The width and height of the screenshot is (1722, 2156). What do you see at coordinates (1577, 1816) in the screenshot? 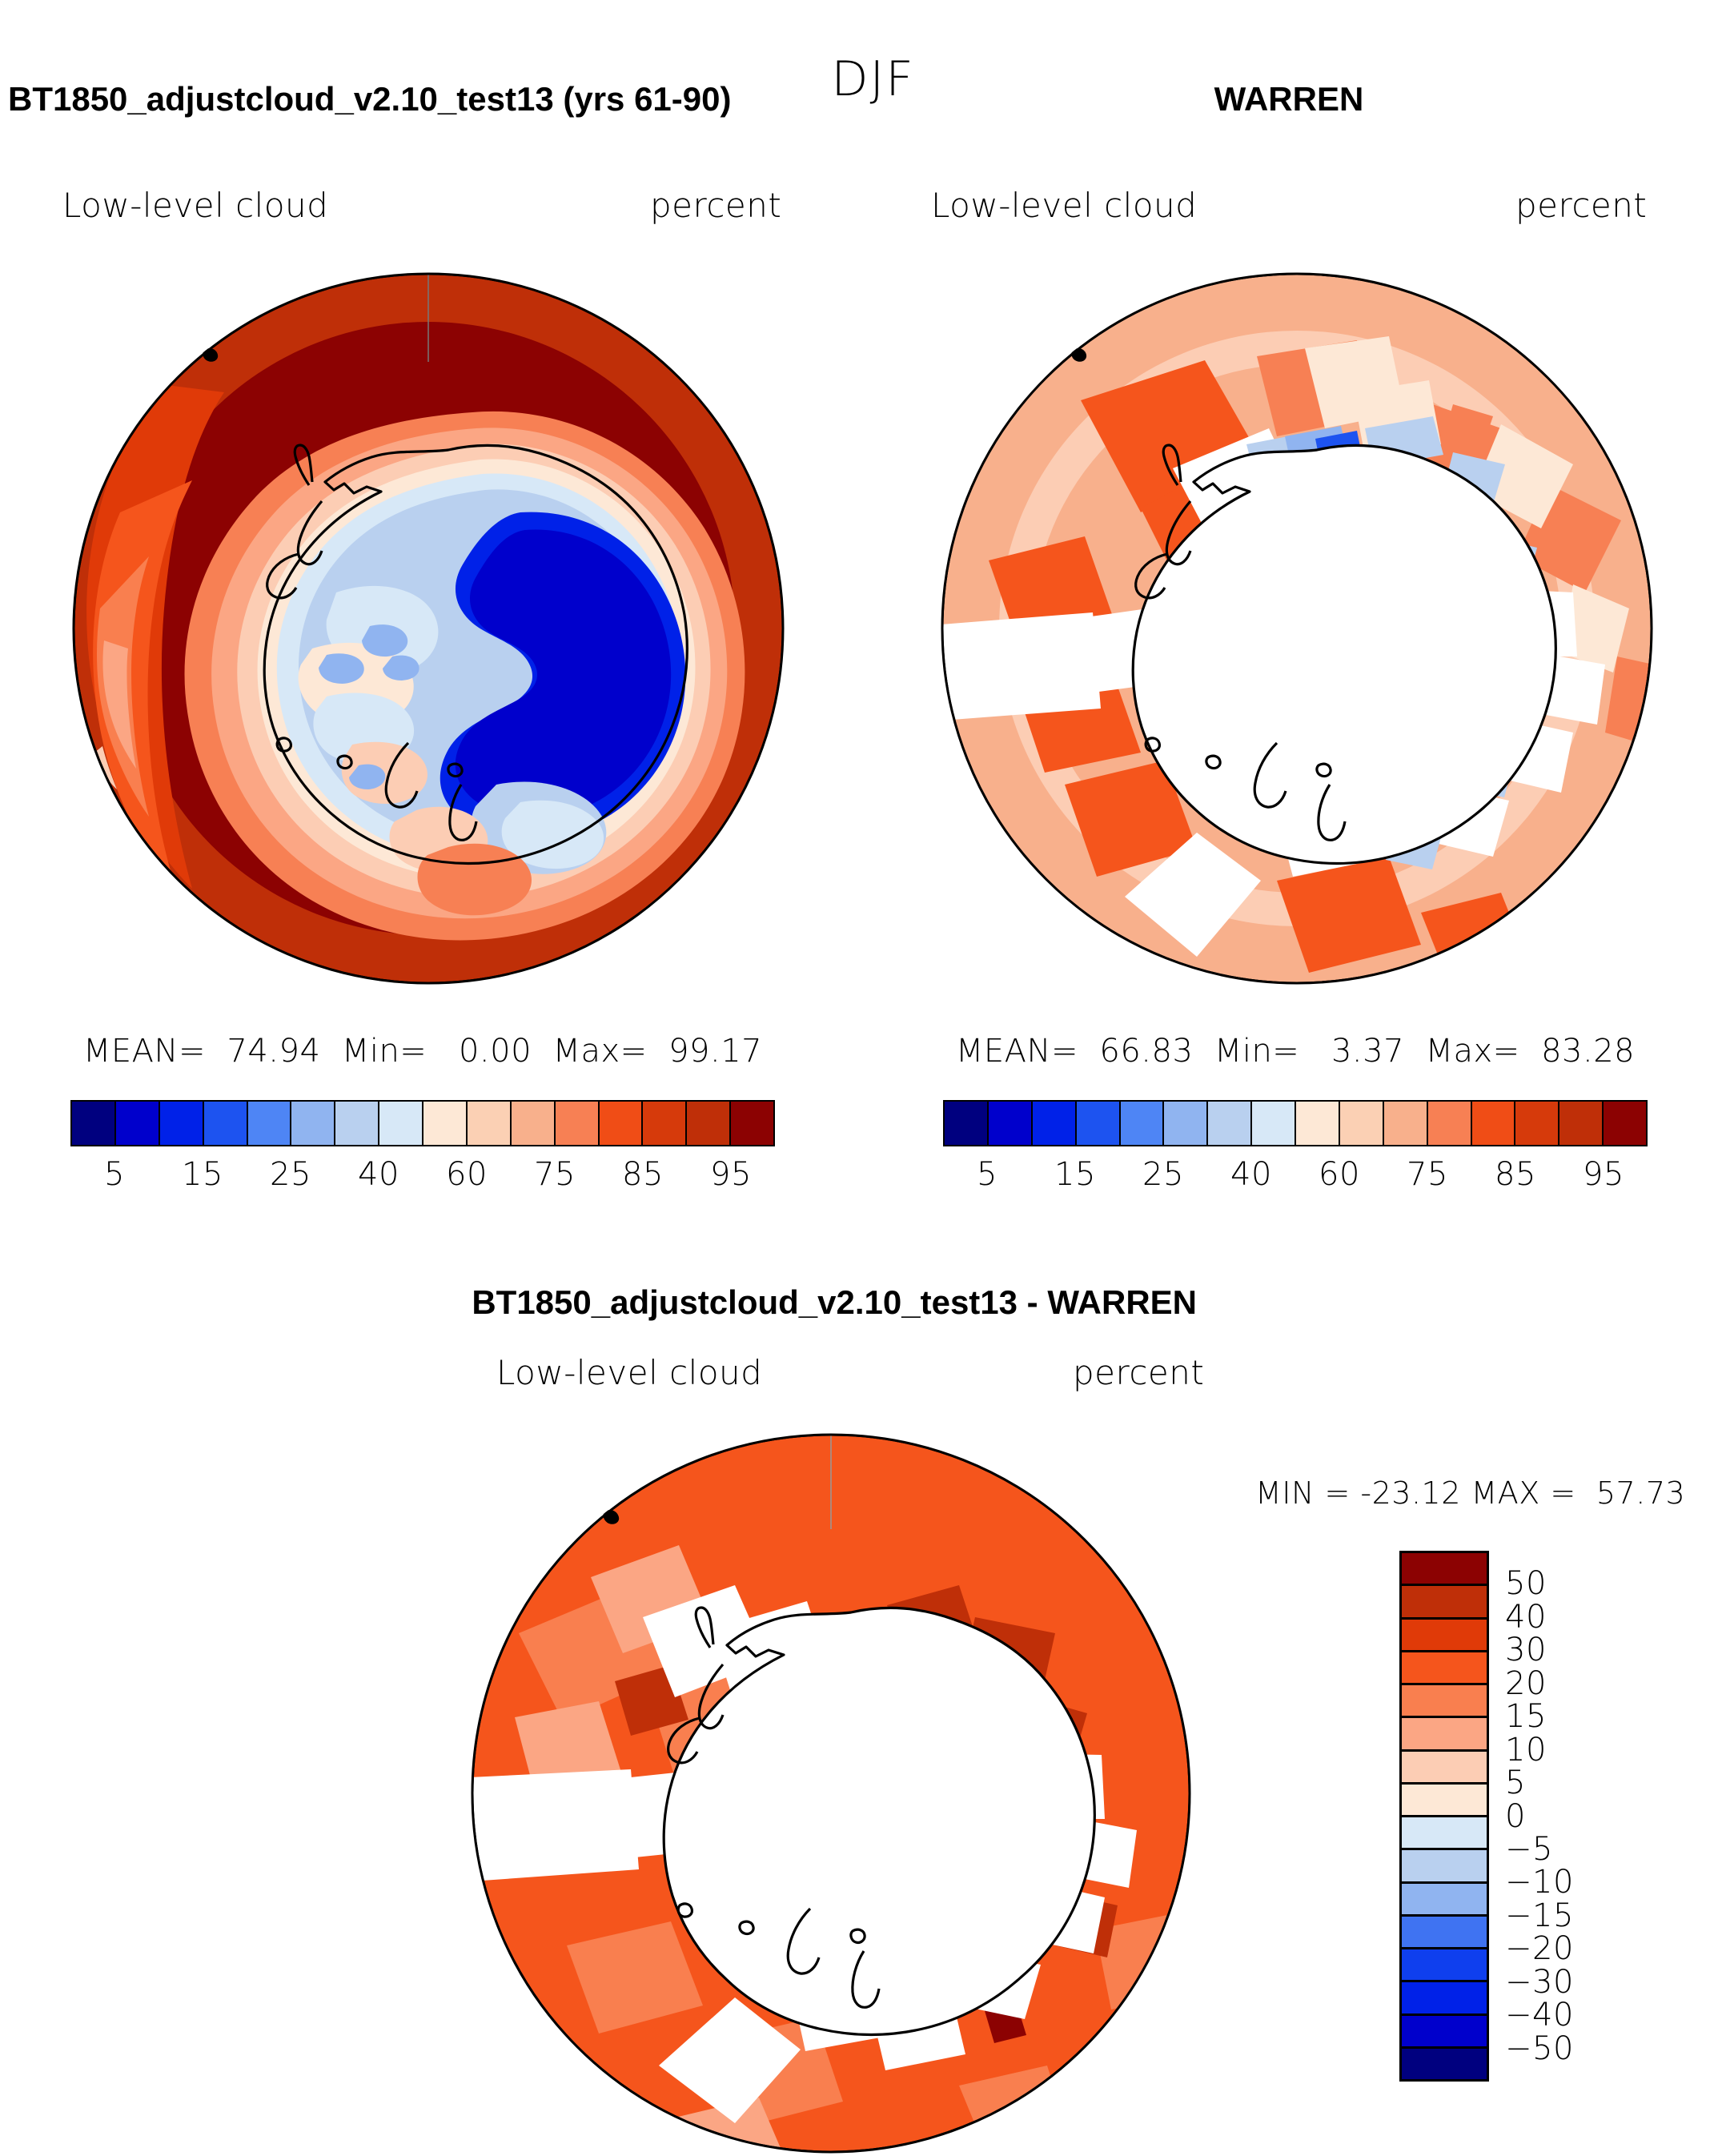
I see `diff-colorbar-ticks: 50 40 30 20 15 10 5 0 −5 −10 −15 −20 −30 −40 −50` at bounding box center [1577, 1816].